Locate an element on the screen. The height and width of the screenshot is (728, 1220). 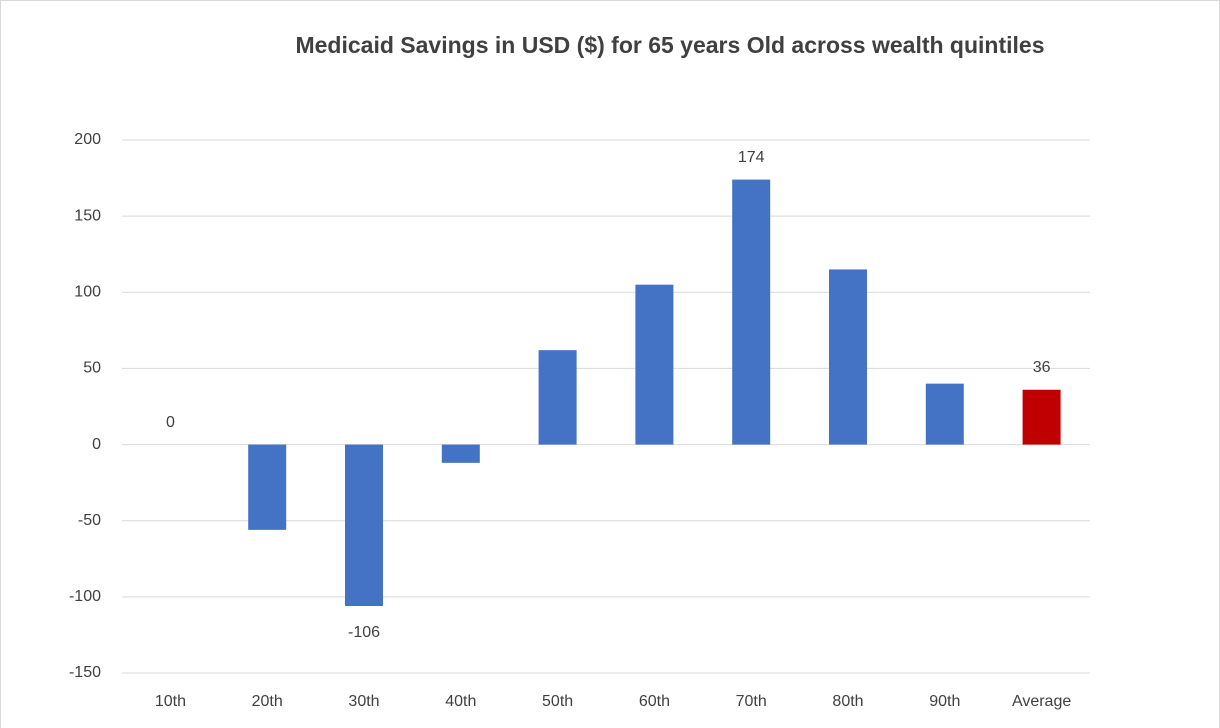
x-tick-label: 90th is located at coordinates (944, 701).